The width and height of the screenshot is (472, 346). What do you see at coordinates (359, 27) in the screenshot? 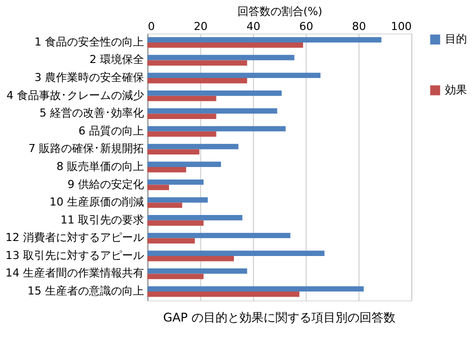
I see `x-tick-label: 80` at bounding box center [359, 27].